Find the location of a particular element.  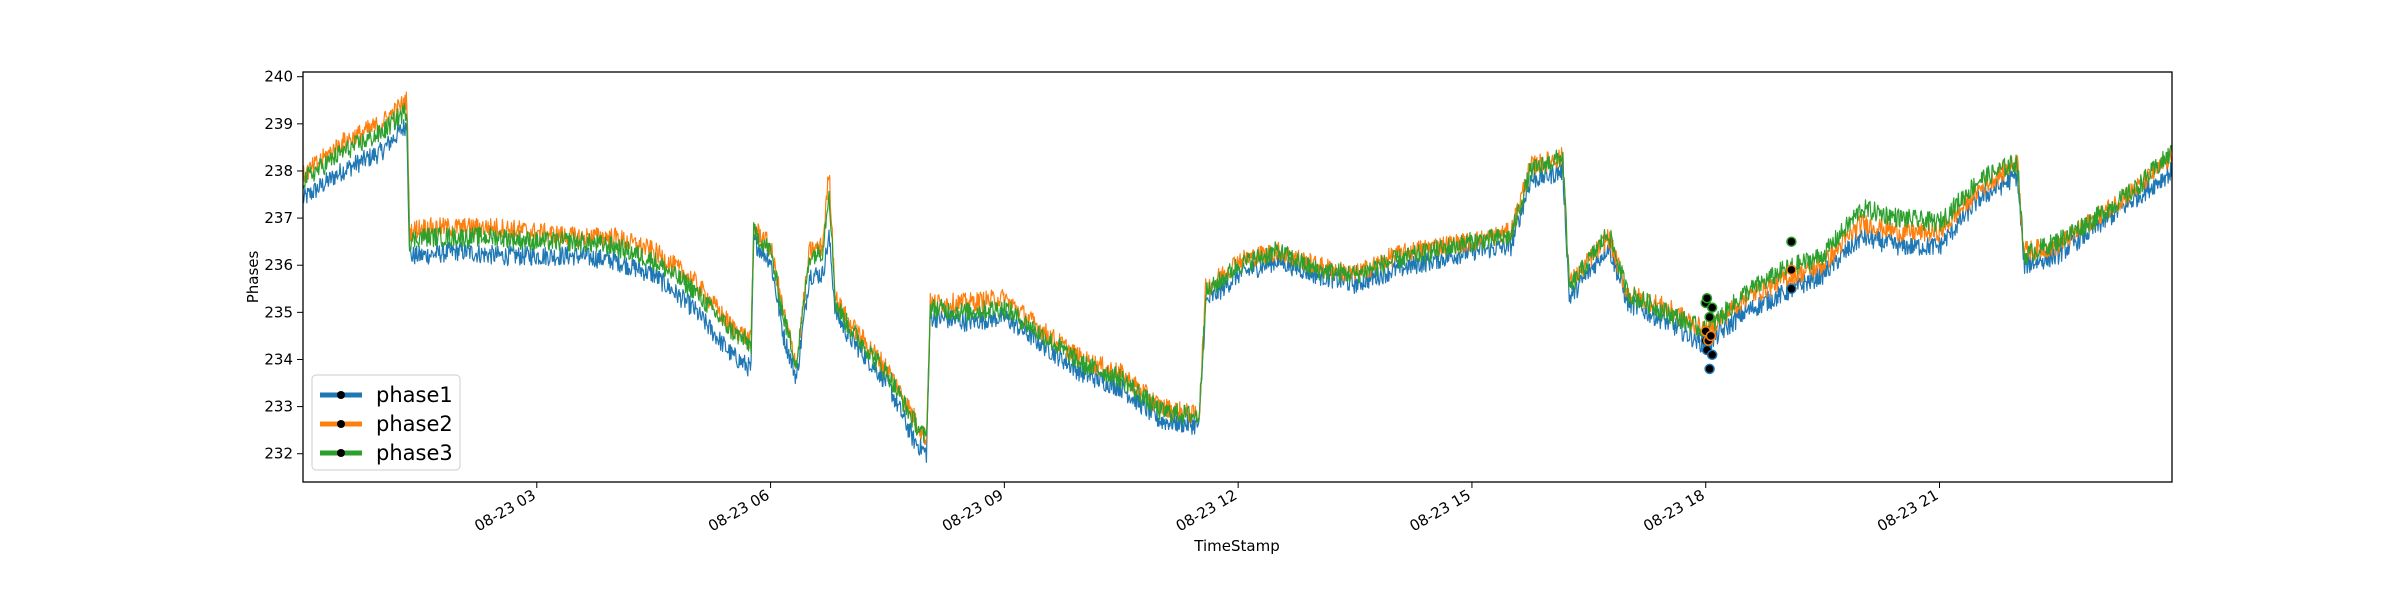

y-tick-label: 239 is located at coordinates (278, 124).